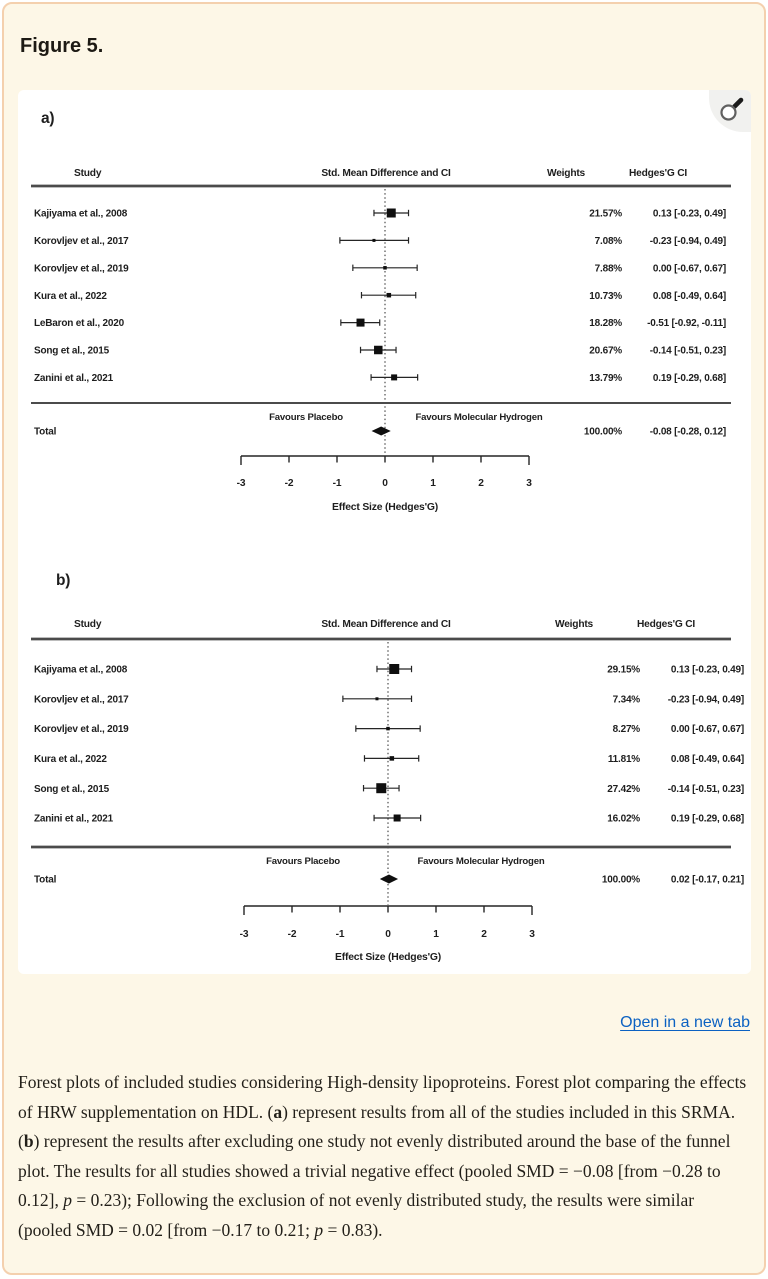 The width and height of the screenshot is (768, 1279). Describe the element at coordinates (62, 46) in the screenshot. I see `figure-title: Figure 5.` at that location.